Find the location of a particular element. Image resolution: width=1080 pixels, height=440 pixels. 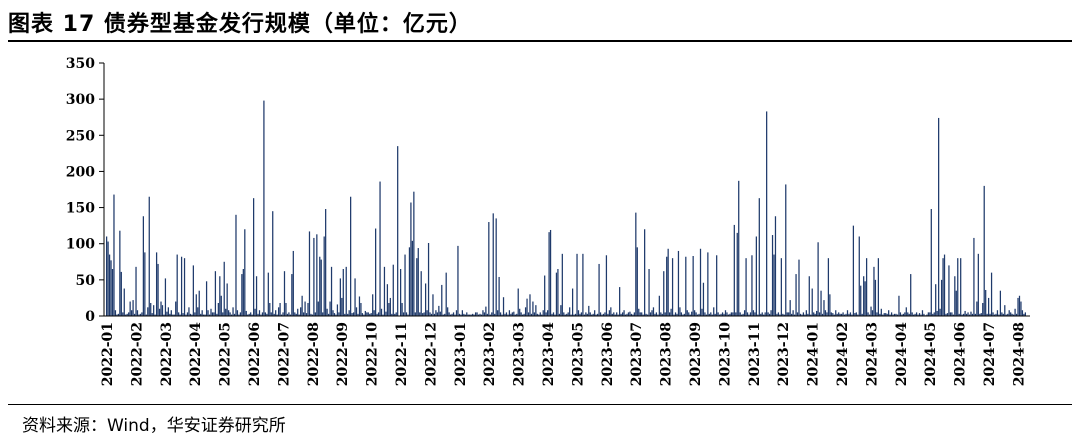

y-tick-label: 200 is located at coordinates (80, 172).